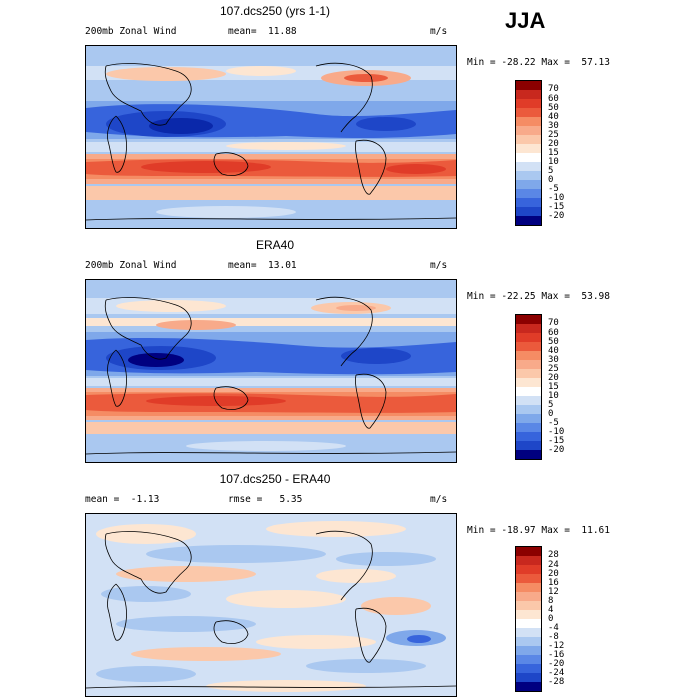  Describe the element at coordinates (528, 619) in the screenshot. I see `panel-3-colorbar` at that location.